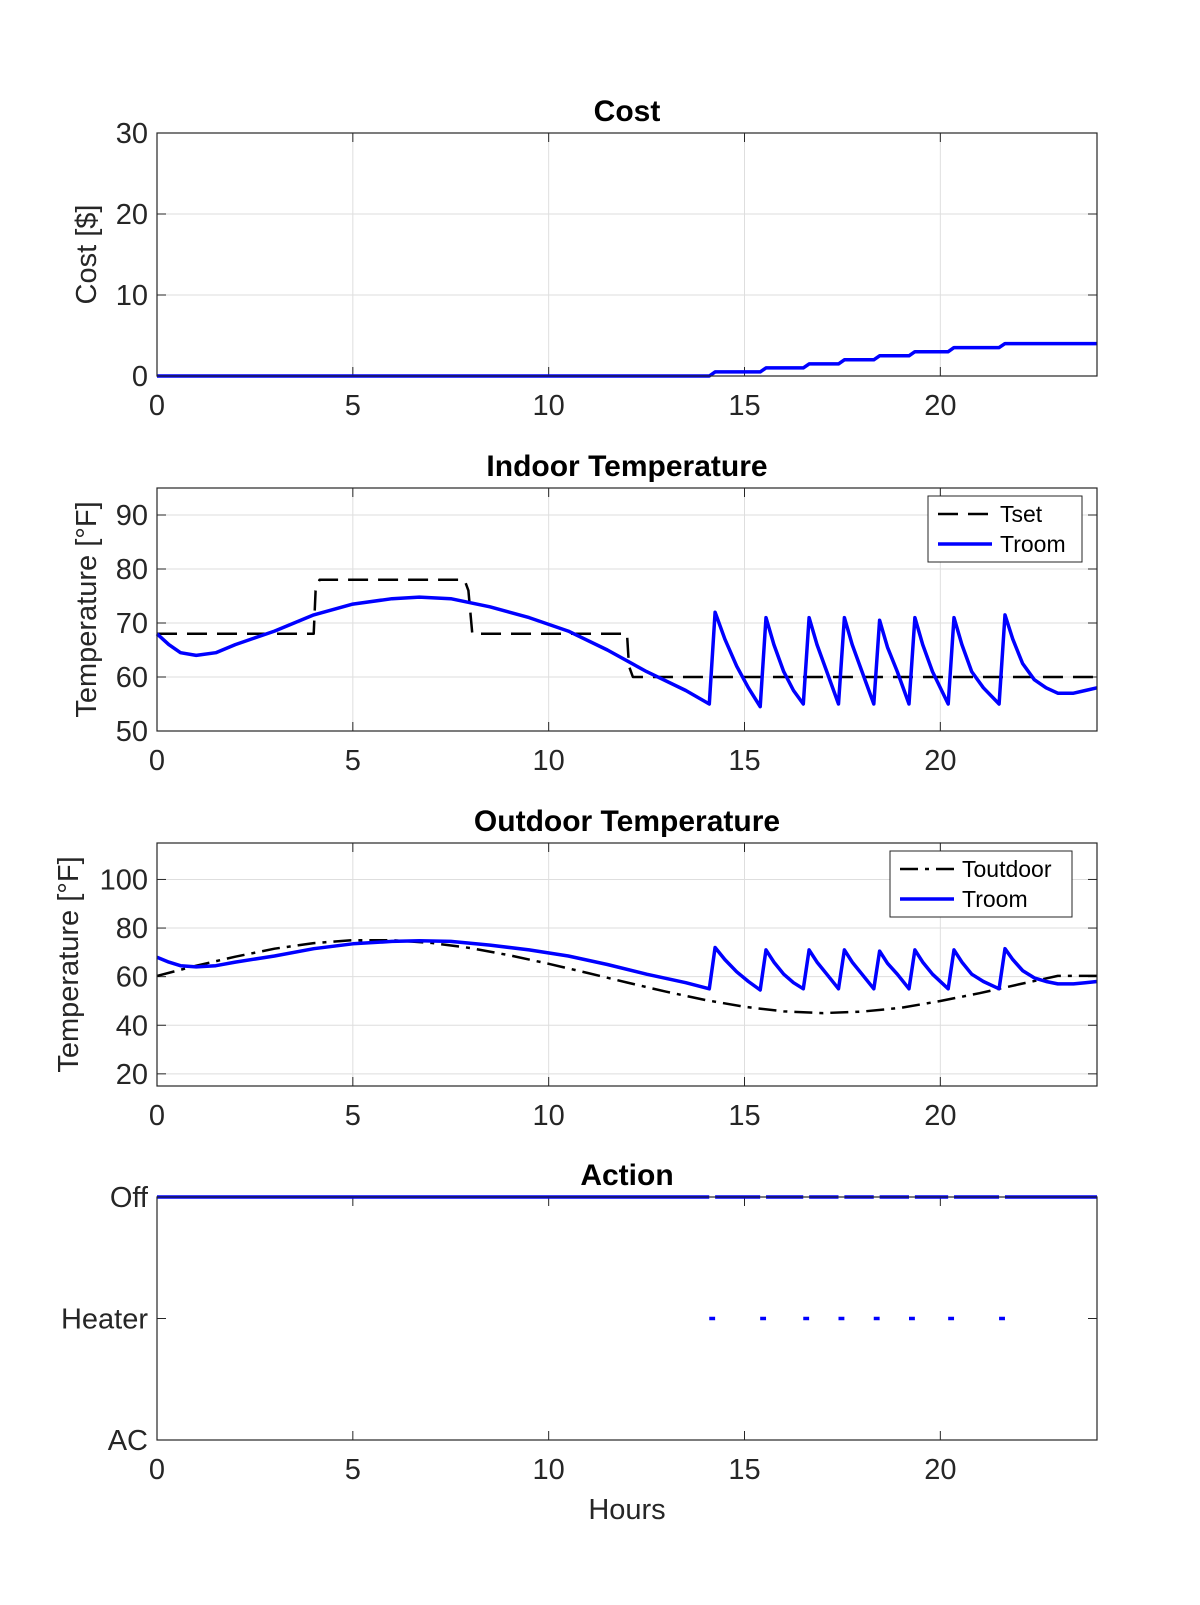 This screenshot has width=1200, height=1605. What do you see at coordinates (132, 134) in the screenshot?
I see `y-tick-label: 30` at bounding box center [132, 134].